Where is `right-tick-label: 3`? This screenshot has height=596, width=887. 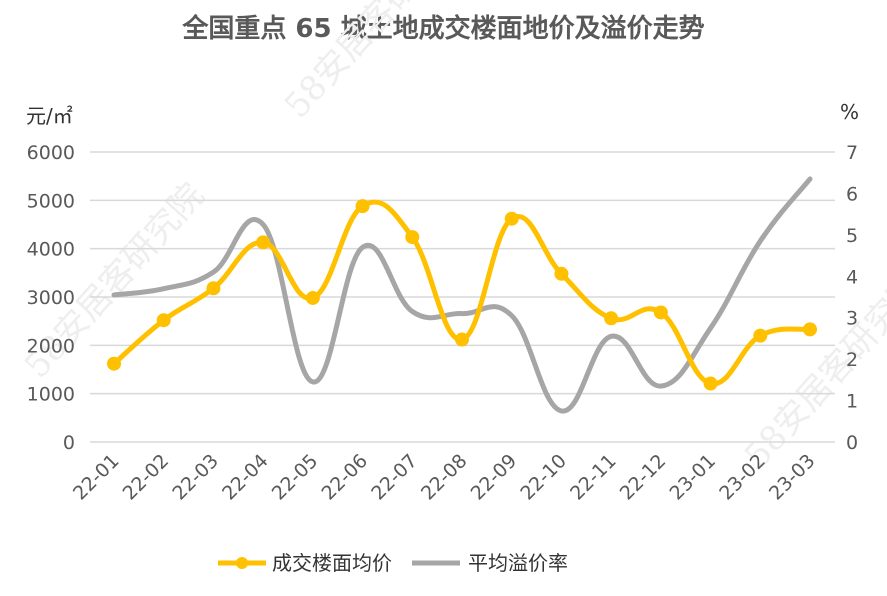 right-tick-label: 3 is located at coordinates (852, 319).